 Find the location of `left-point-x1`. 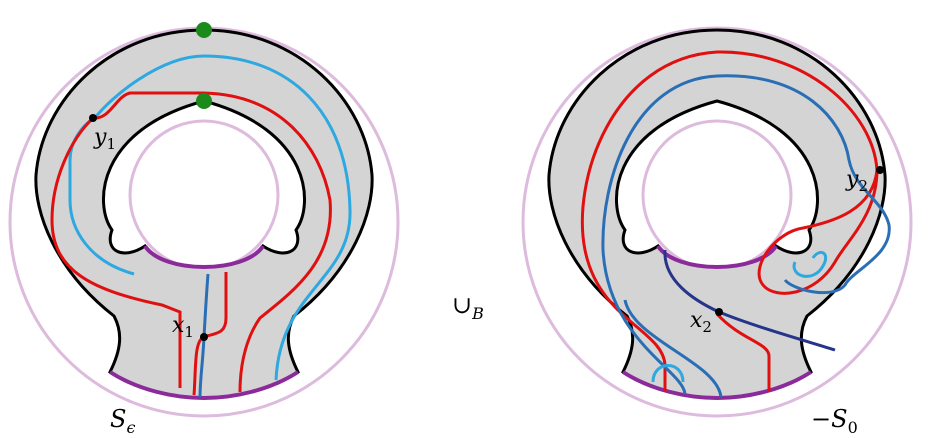

left-point-x1 is located at coordinates (204, 337).